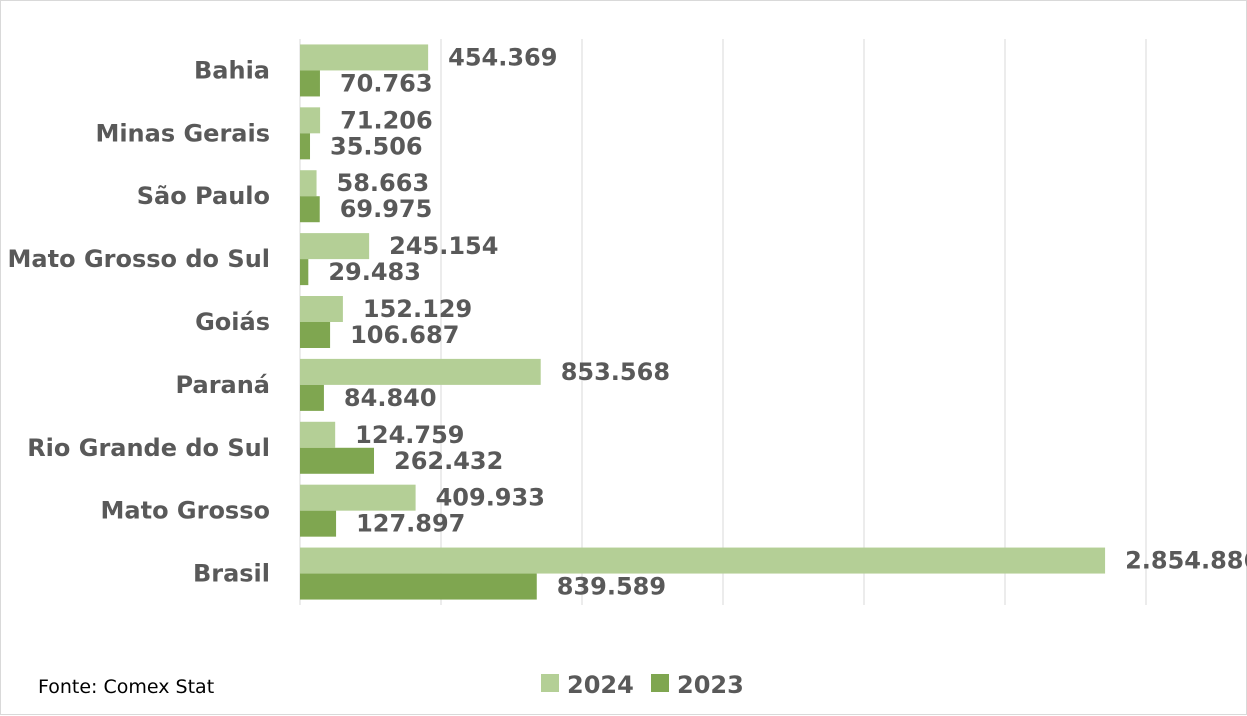 The image size is (1247, 716). What do you see at coordinates (203, 196) in the screenshot?
I see `category-label: São Paulo` at bounding box center [203, 196].